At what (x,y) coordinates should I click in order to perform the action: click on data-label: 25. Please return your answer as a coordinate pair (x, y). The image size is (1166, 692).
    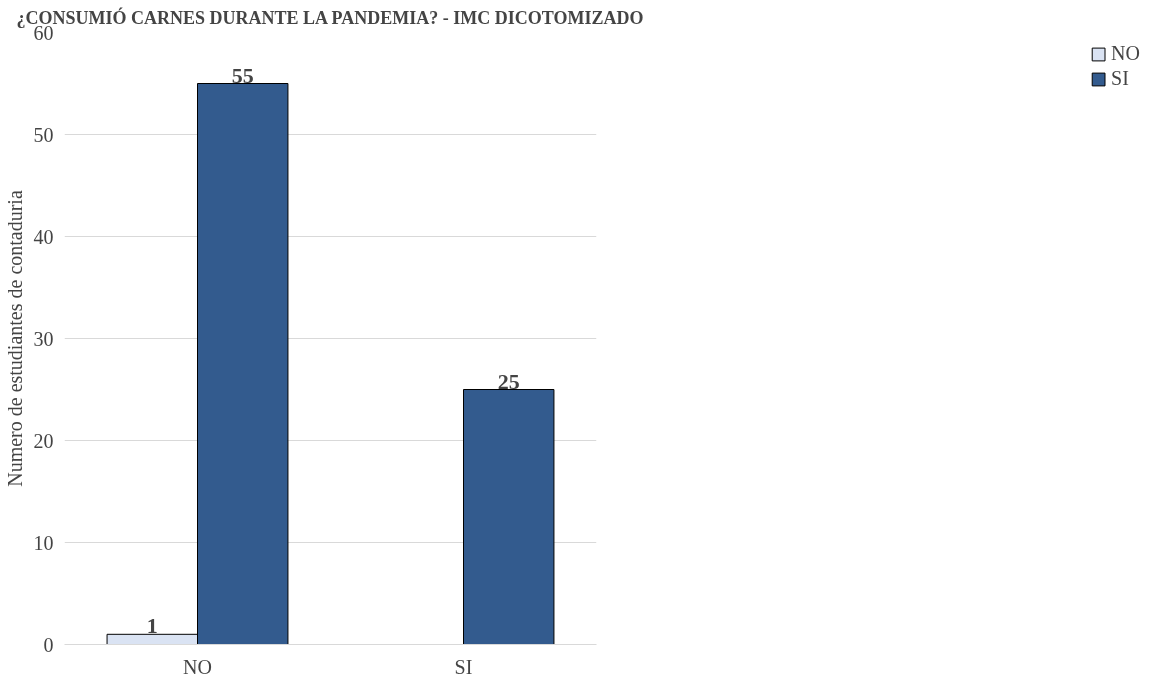
    Looking at the image, I should click on (508, 381).